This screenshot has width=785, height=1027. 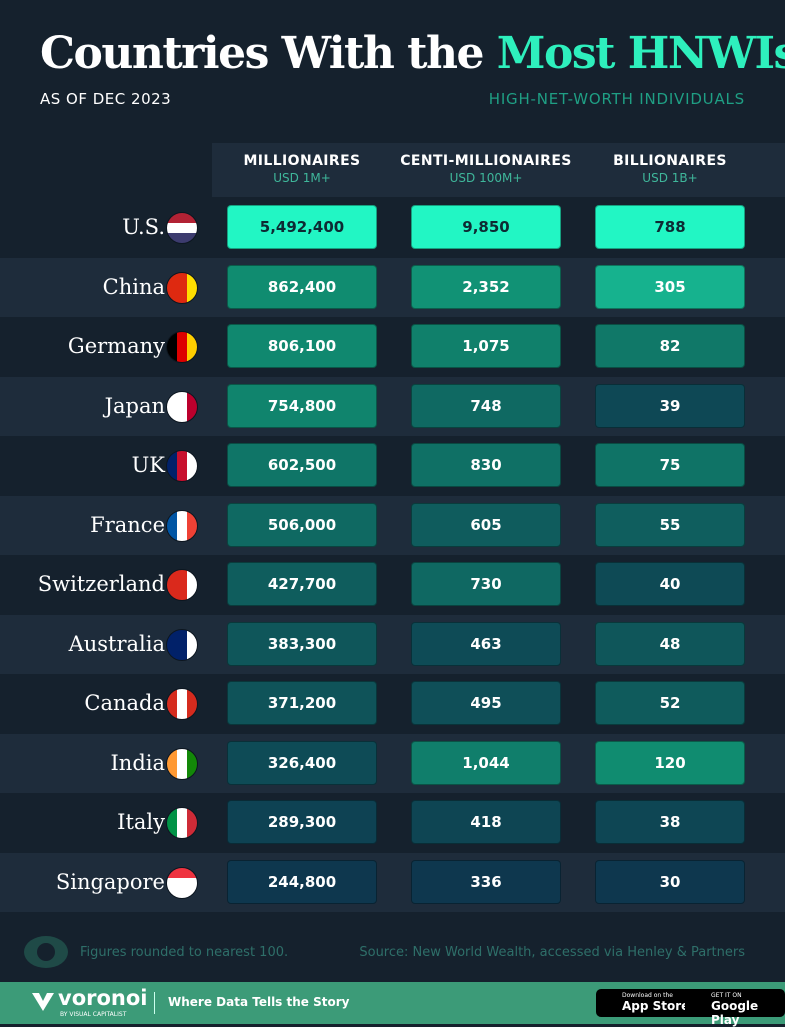 What do you see at coordinates (486, 178) in the screenshot?
I see `column-unit: USD 100M+` at bounding box center [486, 178].